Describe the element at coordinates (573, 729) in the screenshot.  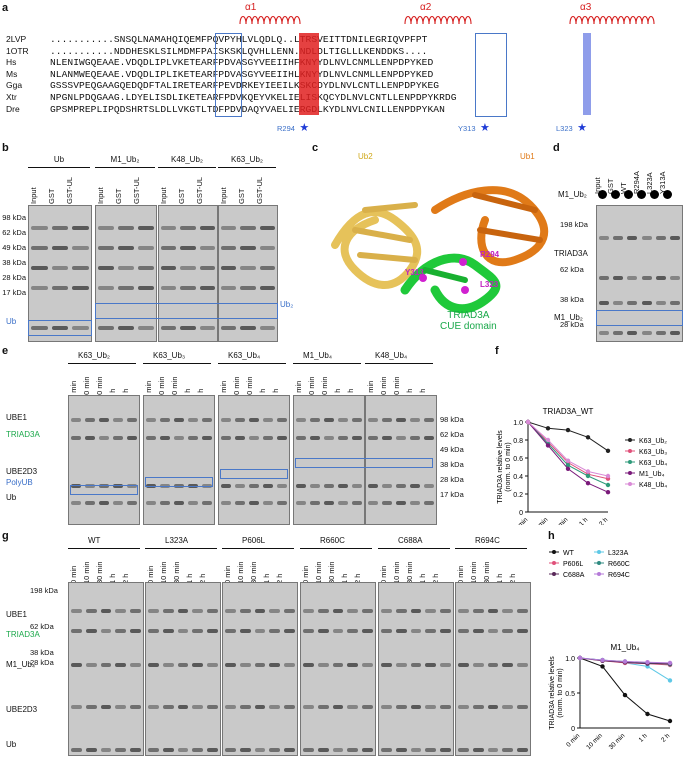
I see `y-tick-label: 0` at that location.